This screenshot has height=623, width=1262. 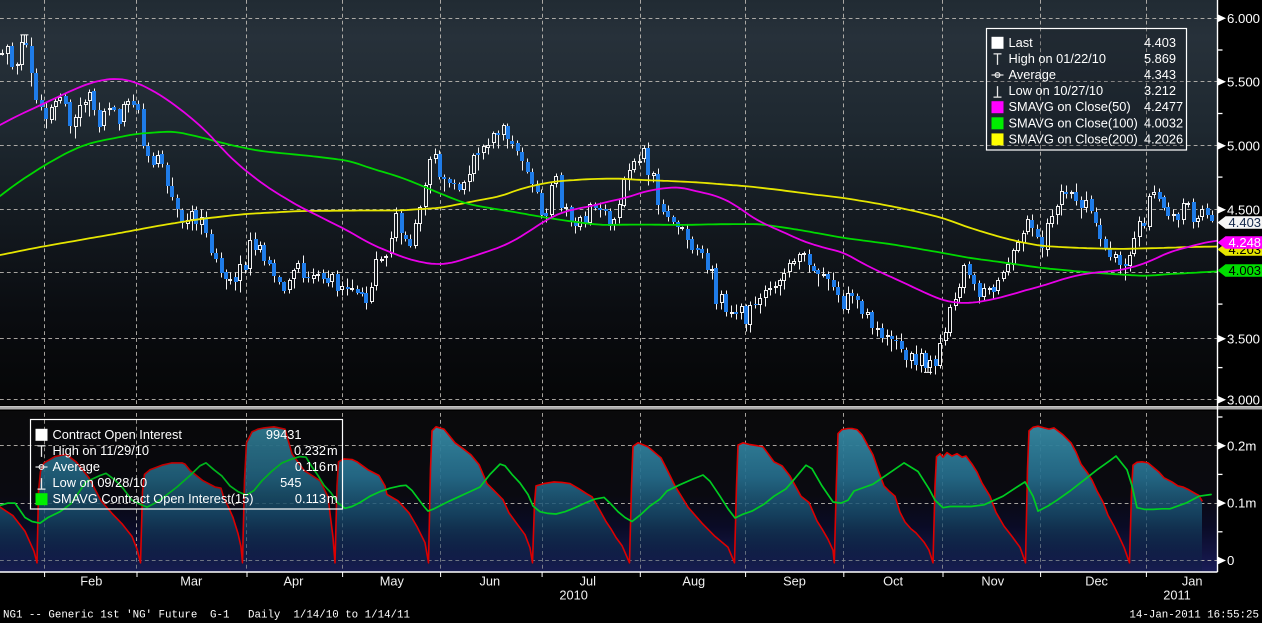 I want to click on svg-text: 3.500, so click(x=1243, y=338).